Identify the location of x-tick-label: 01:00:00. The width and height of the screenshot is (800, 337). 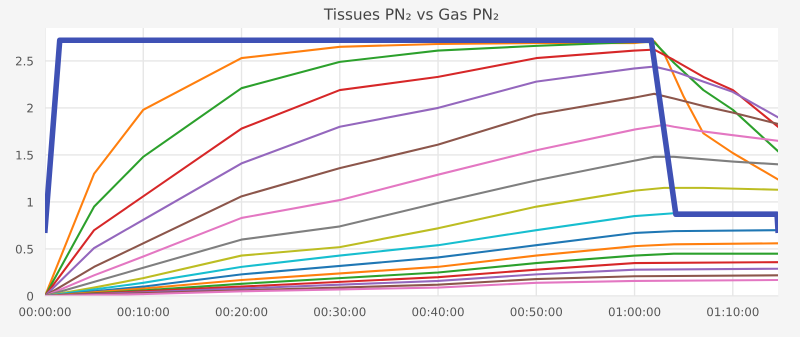
(634, 311).